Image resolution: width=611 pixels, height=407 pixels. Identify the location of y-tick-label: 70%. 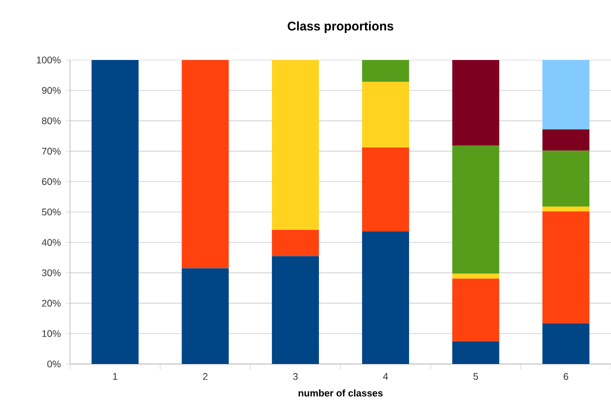
(51, 151).